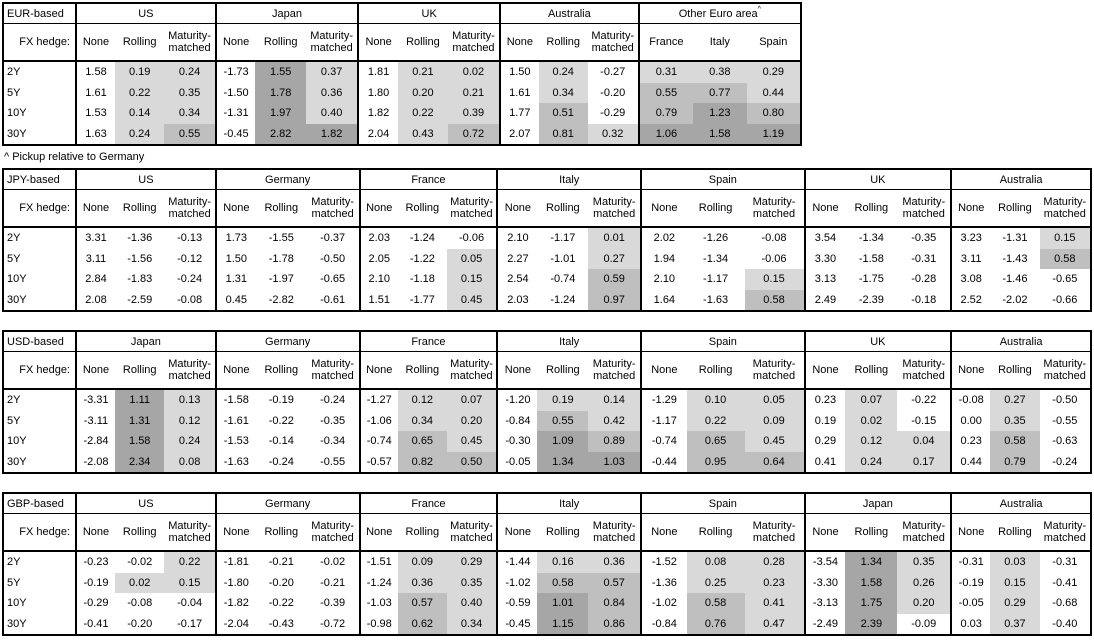 This screenshot has width=1094, height=642. Describe the element at coordinates (724, 258) in the screenshot. I see `group-values: 1.94 -1.34 -0.06` at that location.